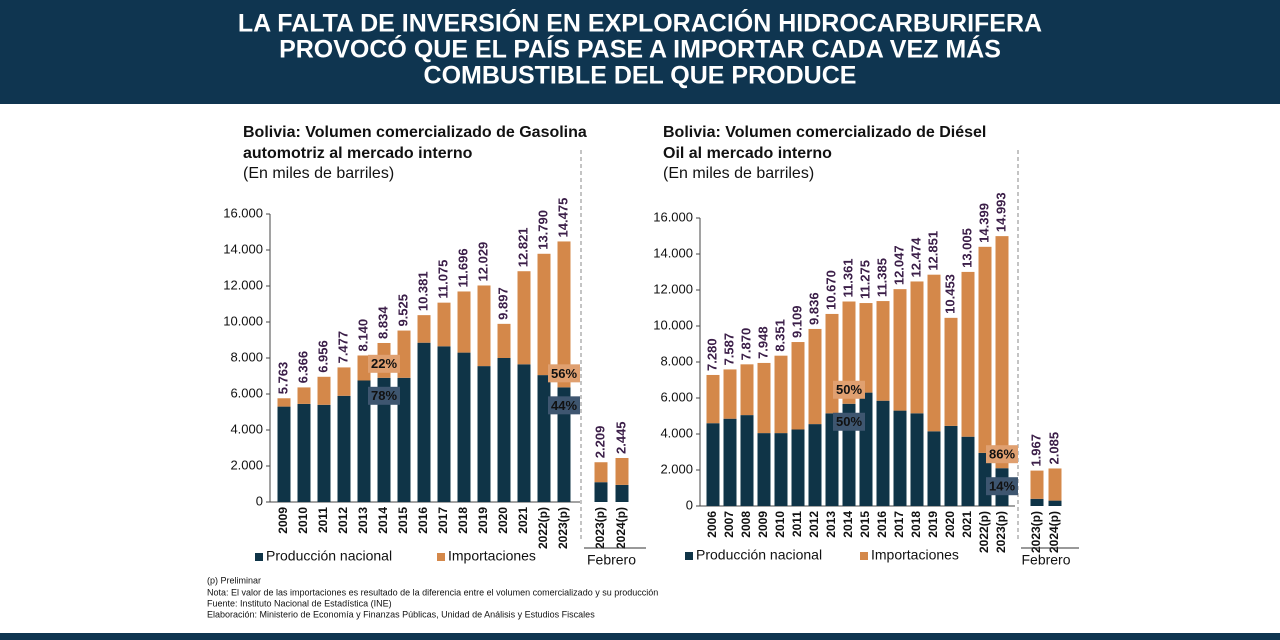 The width and height of the screenshot is (1280, 640). I want to click on total-label: 7.587, so click(728, 349).